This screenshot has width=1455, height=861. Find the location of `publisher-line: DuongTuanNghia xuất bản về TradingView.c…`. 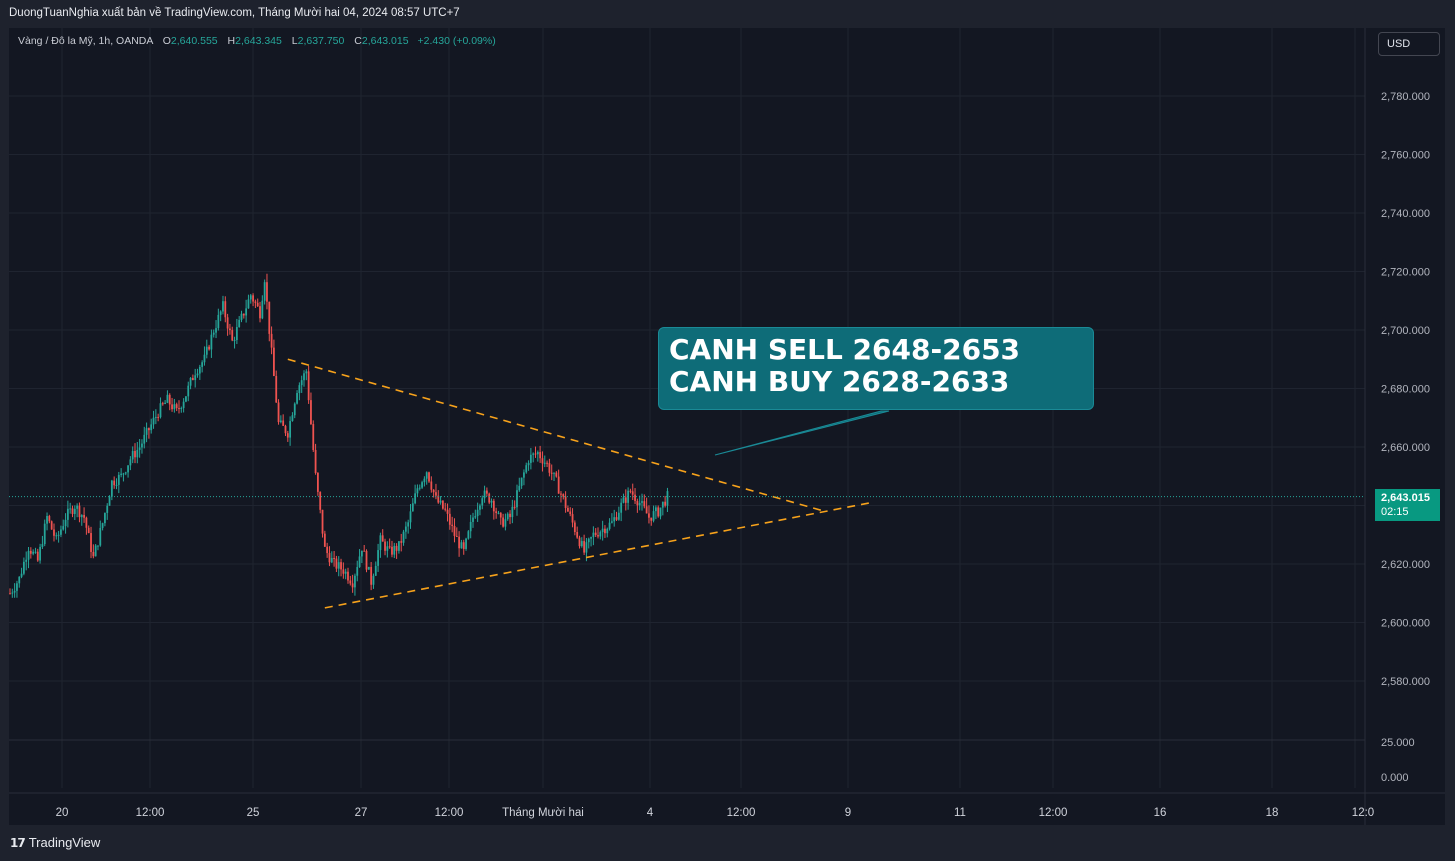

publisher-line: DuongTuanNghia xuất bản về TradingView.c… is located at coordinates (234, 13).